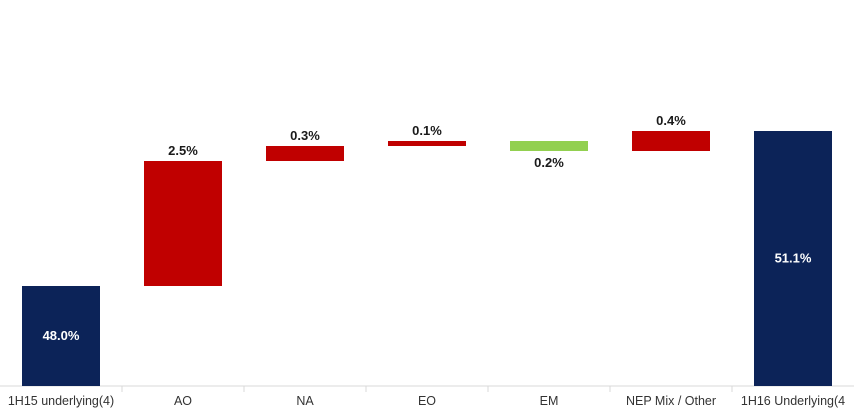  I want to click on category-label-1h15-underlying-4: 1H15 underlying(4), so click(61, 401).